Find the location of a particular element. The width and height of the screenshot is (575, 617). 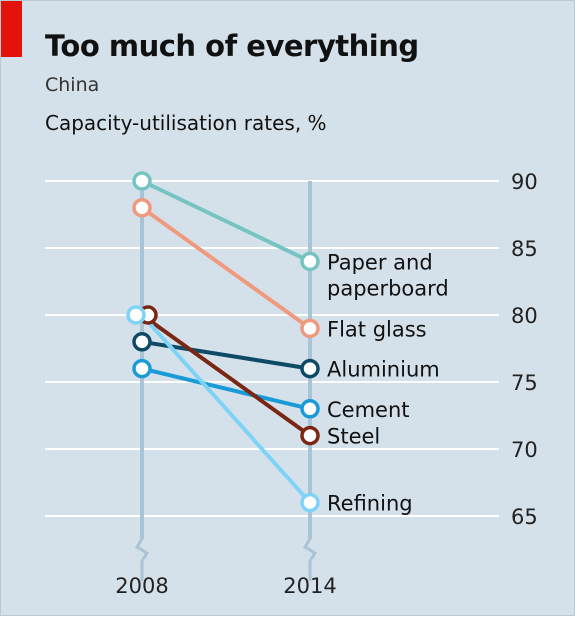

series-point-2-2008 is located at coordinates (142, 342).